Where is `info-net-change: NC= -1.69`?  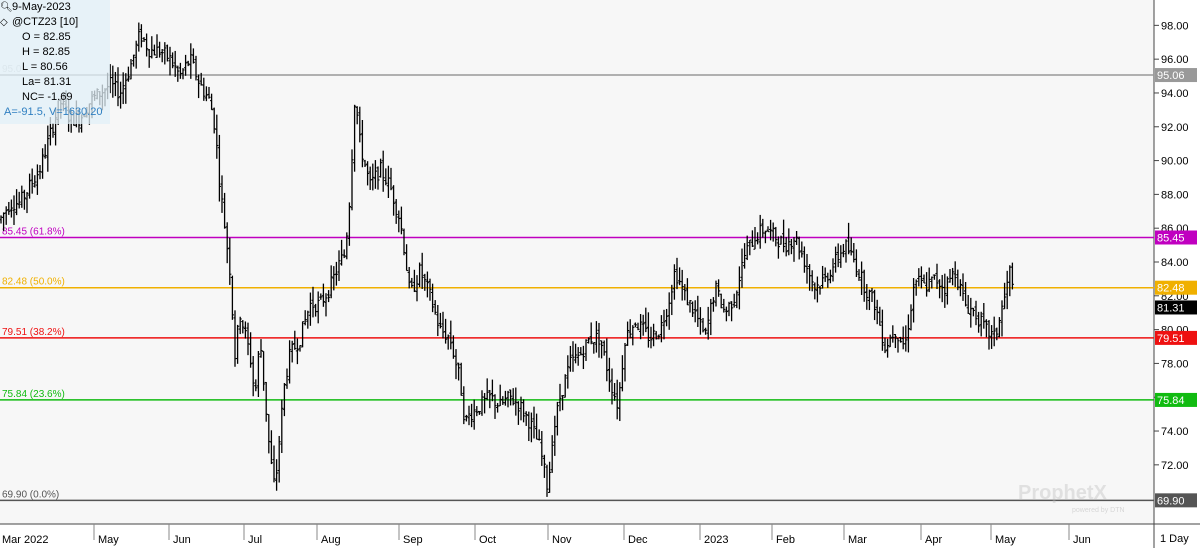 info-net-change: NC= -1.69 is located at coordinates (47, 97).